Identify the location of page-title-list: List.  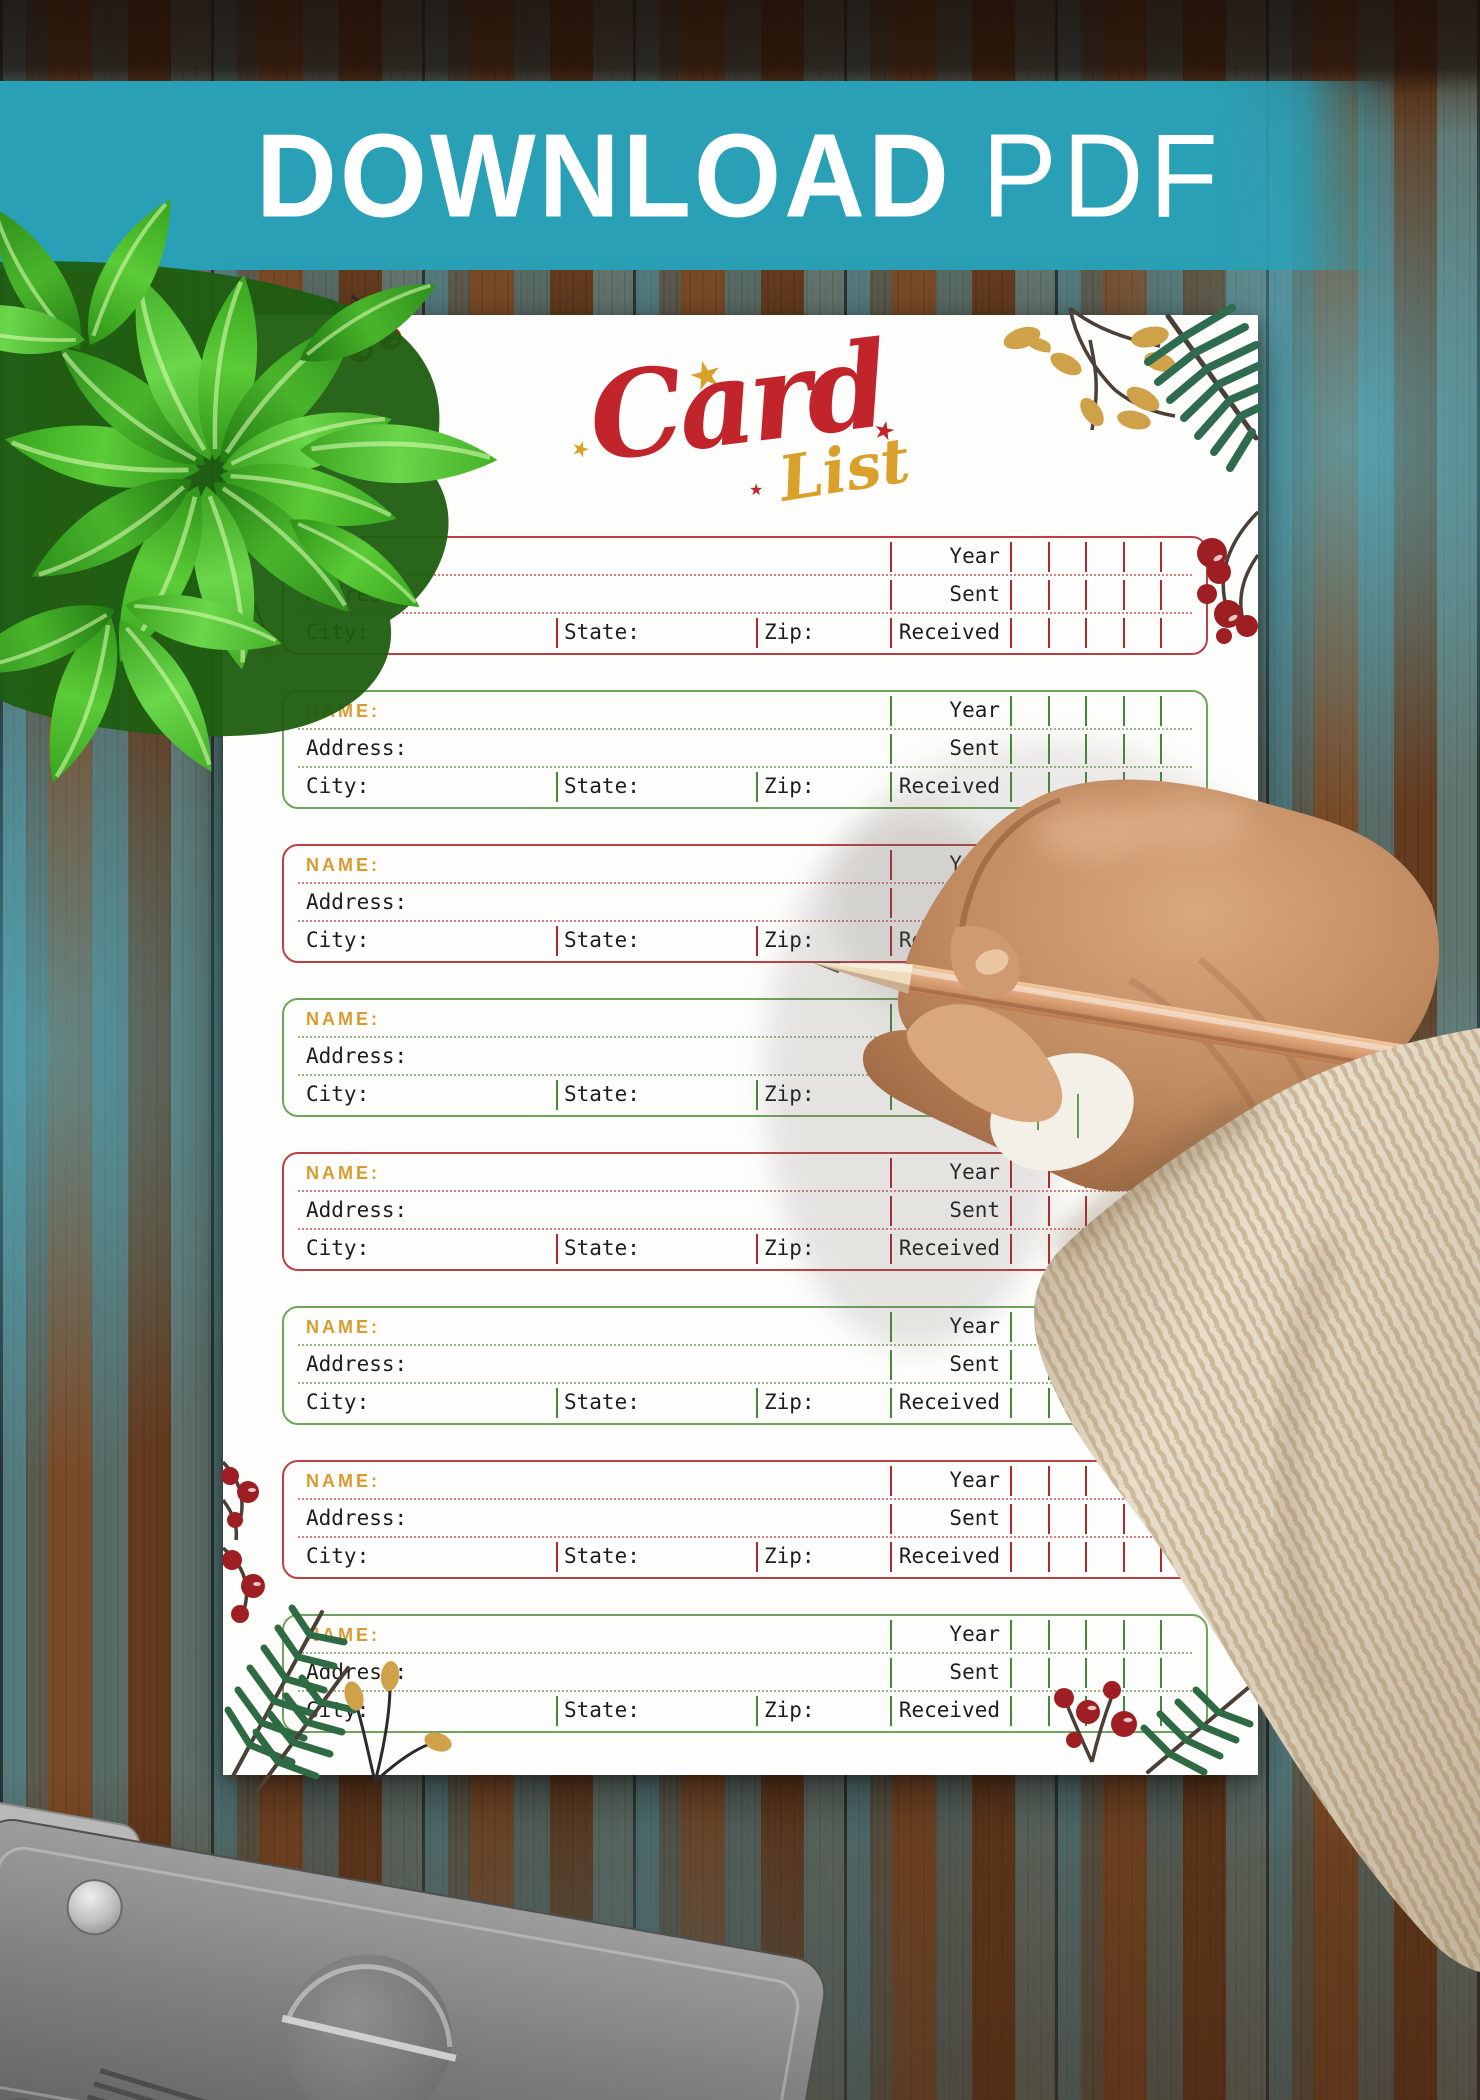
(844, 469).